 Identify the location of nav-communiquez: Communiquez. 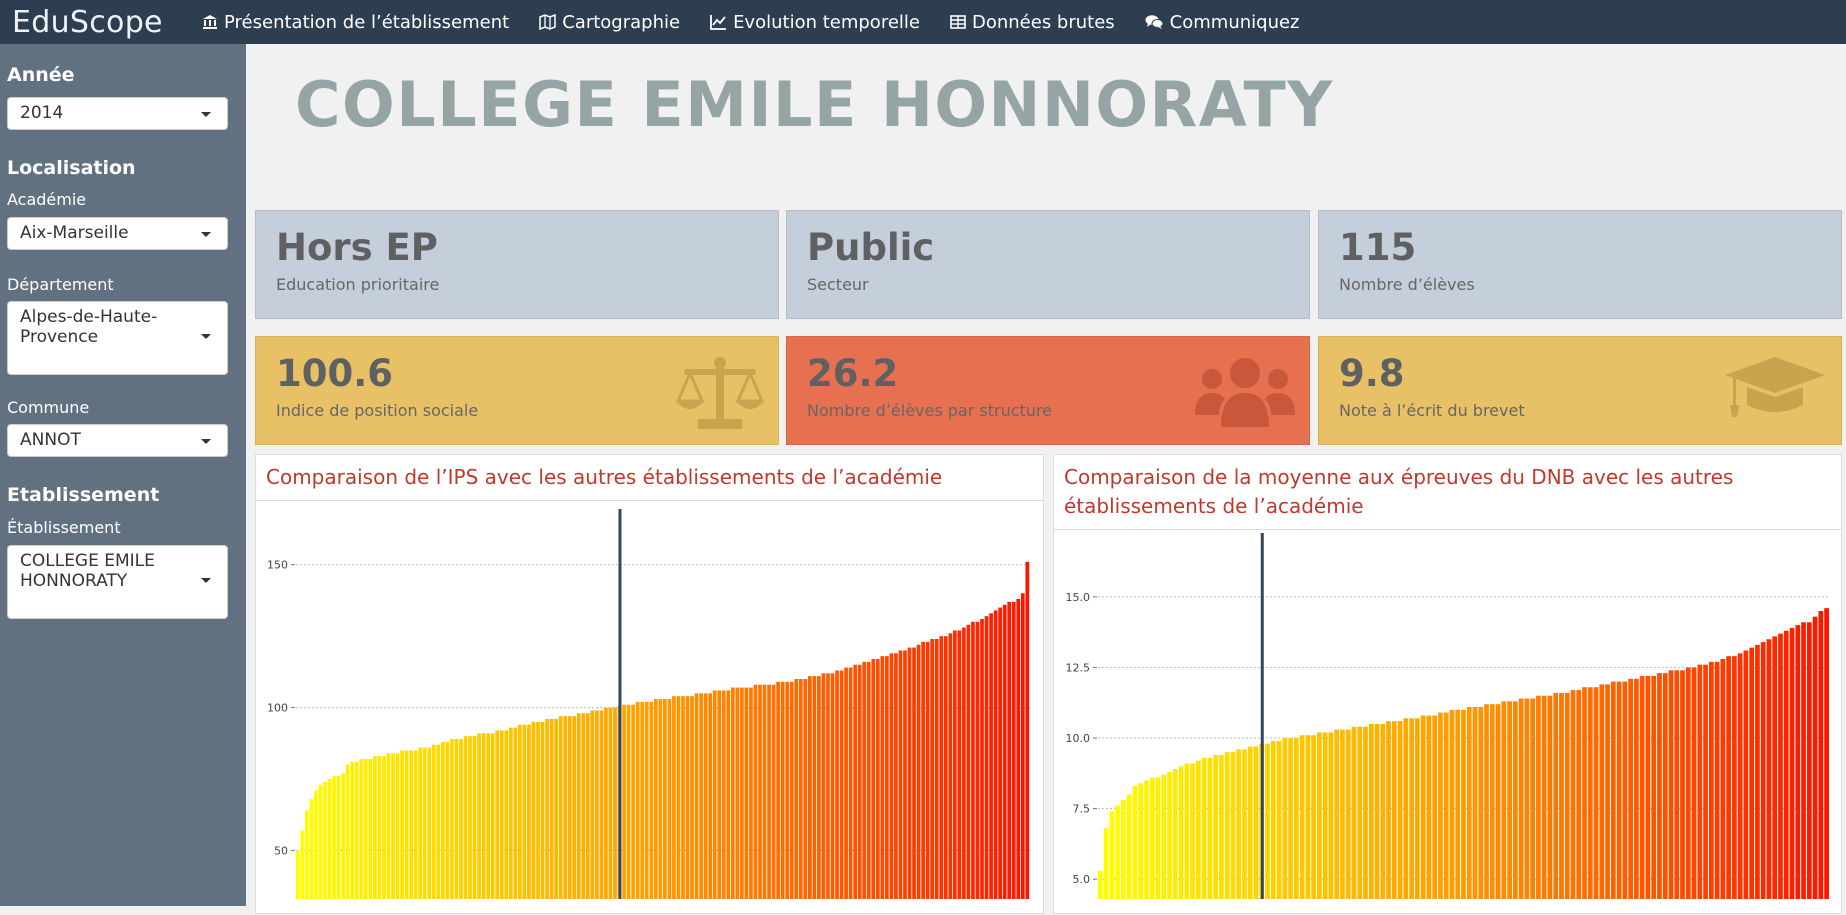
(1222, 22).